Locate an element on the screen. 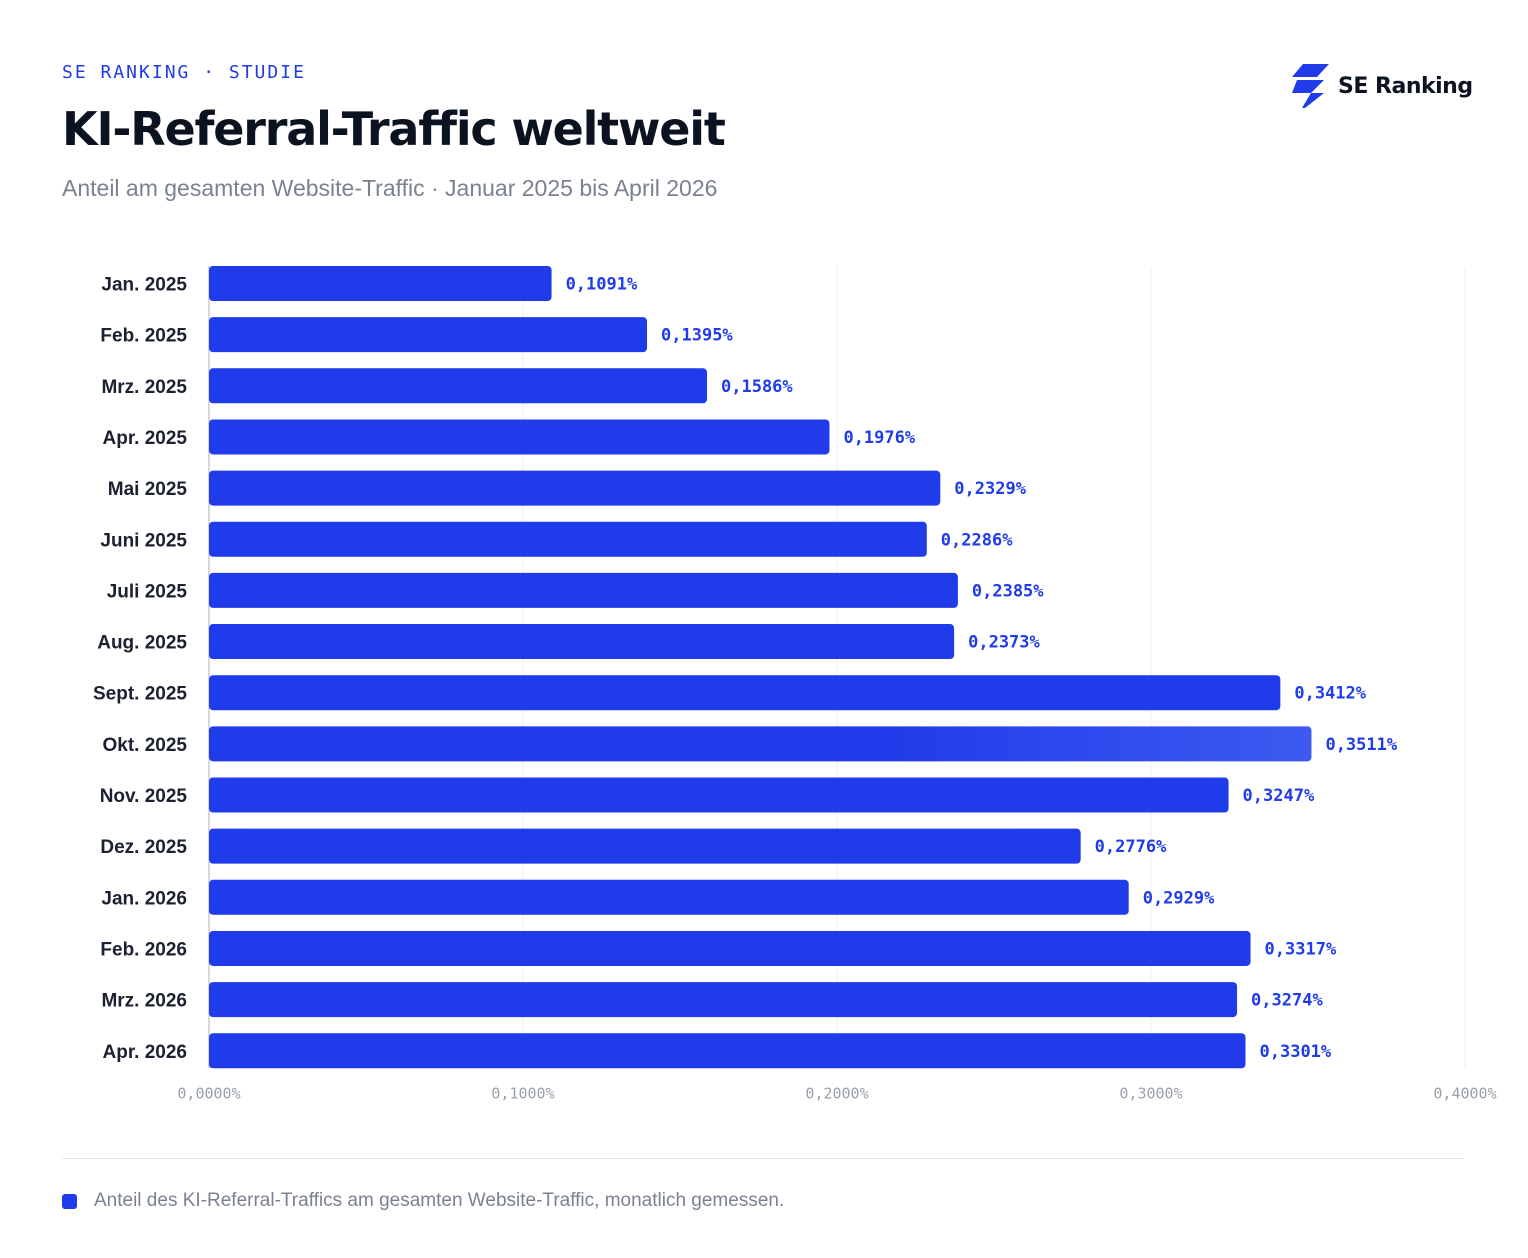  footer-divider is located at coordinates (763, 1158).